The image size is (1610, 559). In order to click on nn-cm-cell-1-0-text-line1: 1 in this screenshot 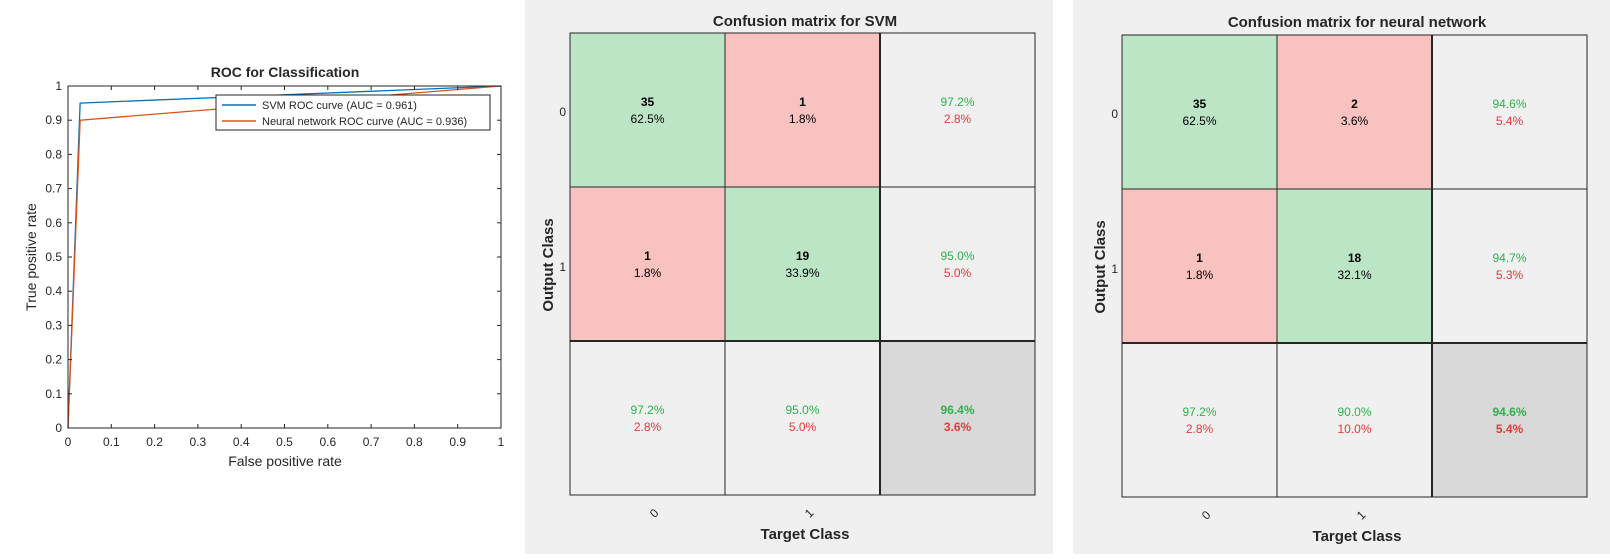, I will do `click(1199, 258)`.